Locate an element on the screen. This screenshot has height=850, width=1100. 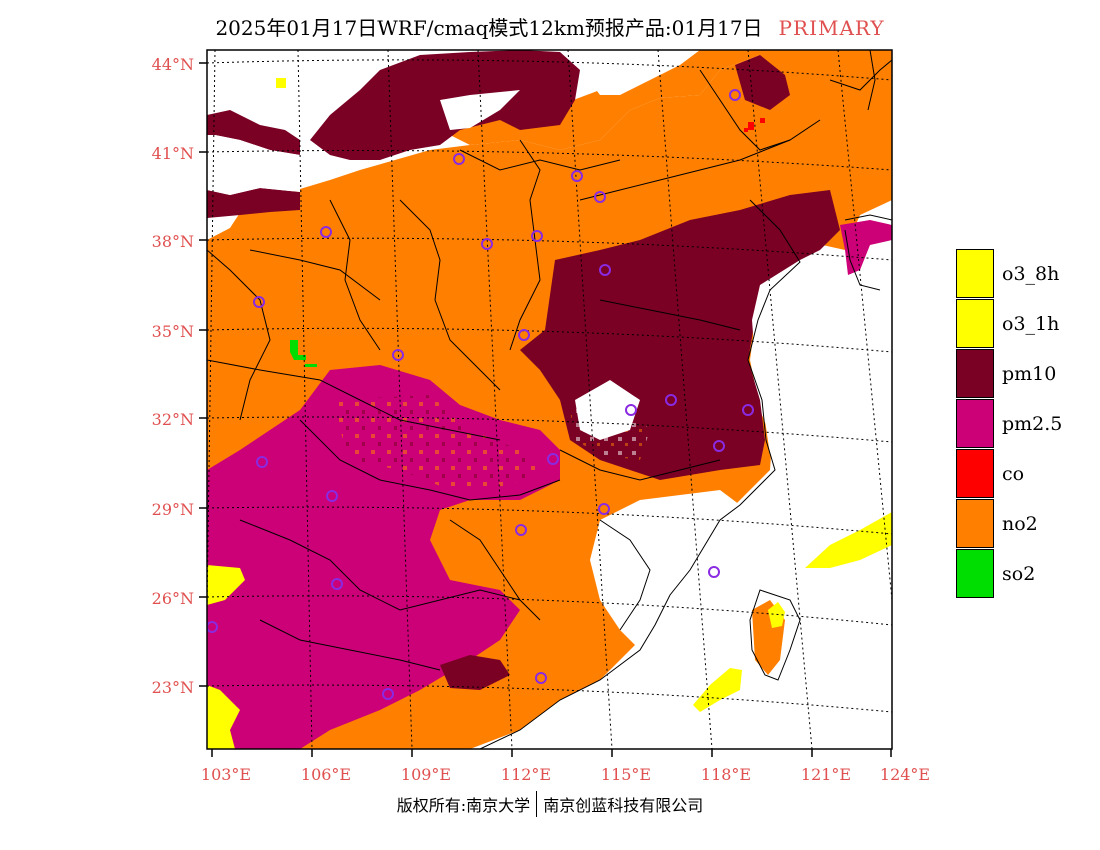
clean-area-north2 is located at coordinates (480, 110).